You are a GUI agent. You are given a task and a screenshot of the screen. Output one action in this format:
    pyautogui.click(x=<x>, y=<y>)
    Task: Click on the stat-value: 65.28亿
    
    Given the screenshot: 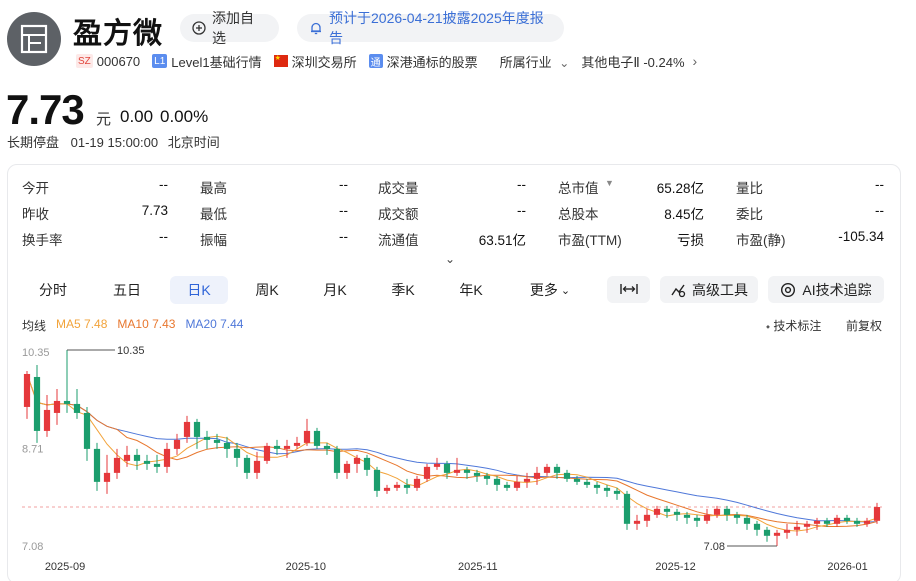 What is the action you would take?
    pyautogui.click(x=680, y=188)
    